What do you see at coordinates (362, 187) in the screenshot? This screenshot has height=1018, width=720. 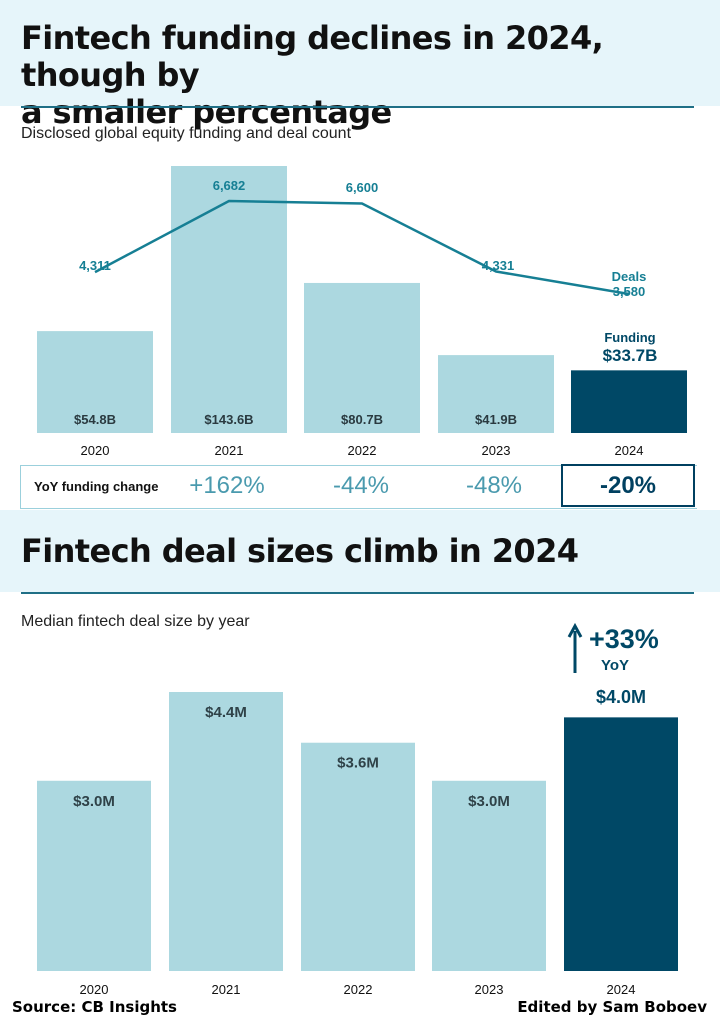 I see `deals-label-2022: 6,600` at bounding box center [362, 187].